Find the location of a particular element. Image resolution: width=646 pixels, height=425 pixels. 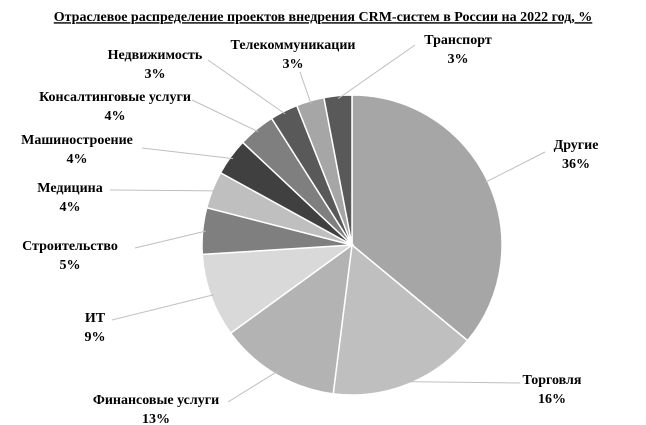

slice-value: 5% is located at coordinates (70, 265).